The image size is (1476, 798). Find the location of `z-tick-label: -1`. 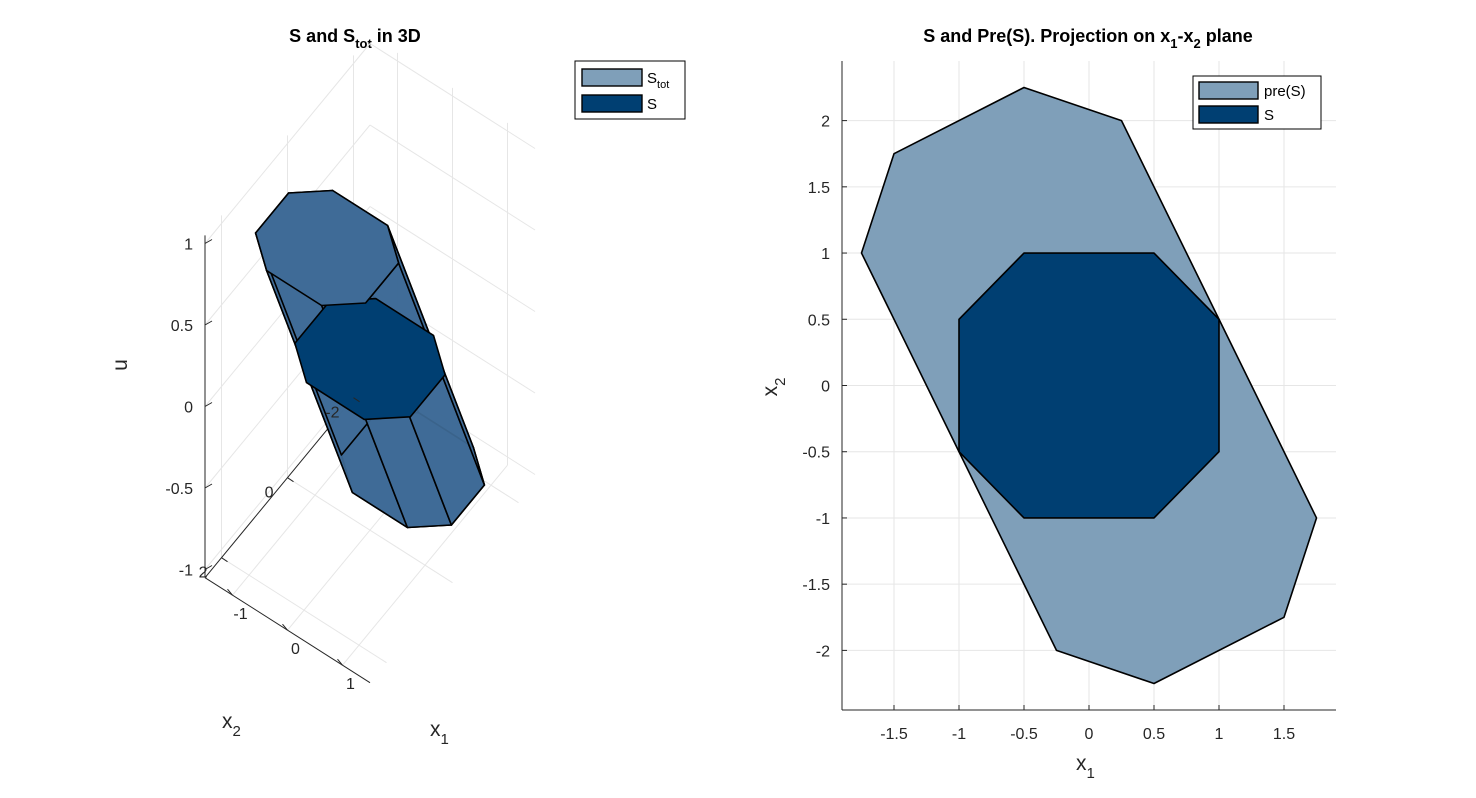

z-tick-label: -1 is located at coordinates (186, 571).